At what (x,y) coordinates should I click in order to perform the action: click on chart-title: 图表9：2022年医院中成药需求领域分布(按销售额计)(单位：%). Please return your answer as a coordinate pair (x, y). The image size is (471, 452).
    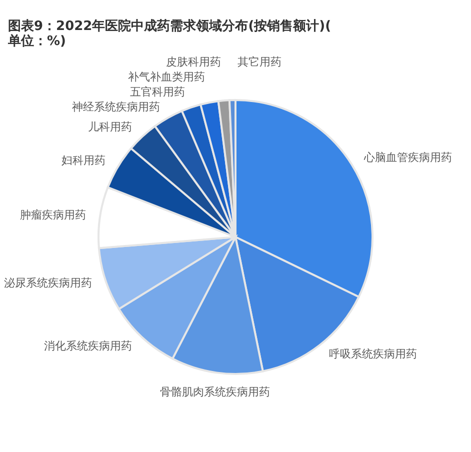
    Looking at the image, I should click on (169, 33).